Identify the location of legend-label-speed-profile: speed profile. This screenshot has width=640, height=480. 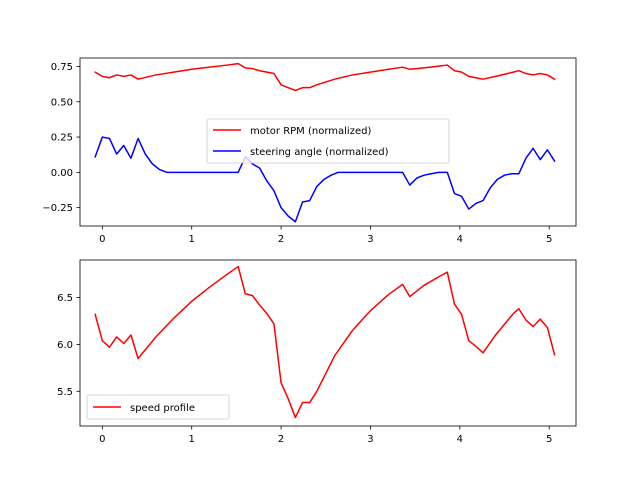
(162, 408).